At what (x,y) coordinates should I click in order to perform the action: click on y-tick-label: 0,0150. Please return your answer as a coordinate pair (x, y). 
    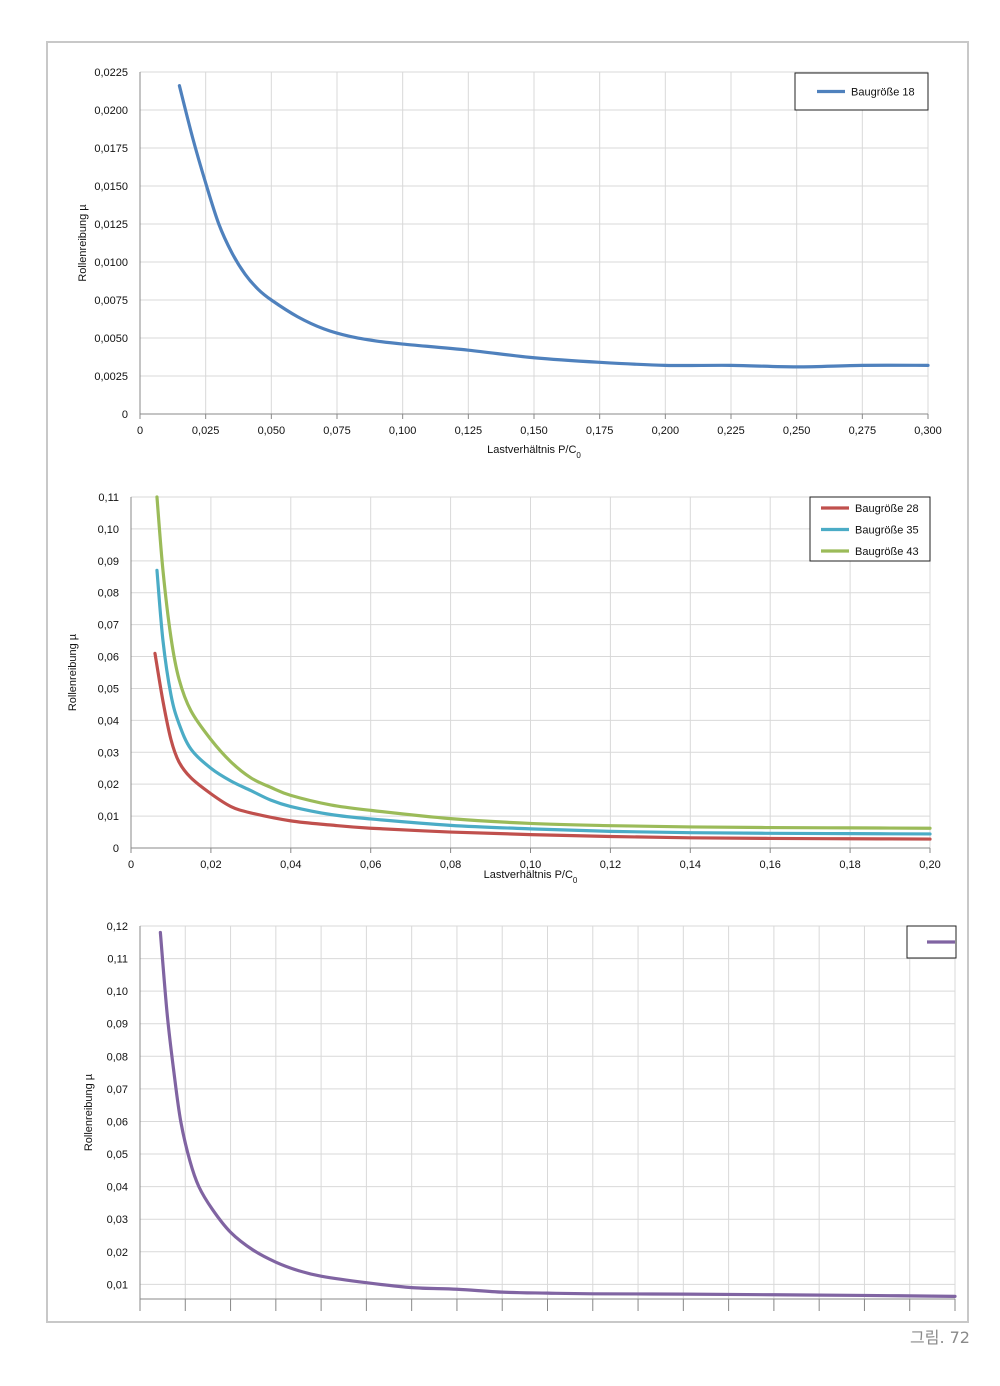
    Looking at the image, I should click on (111, 187).